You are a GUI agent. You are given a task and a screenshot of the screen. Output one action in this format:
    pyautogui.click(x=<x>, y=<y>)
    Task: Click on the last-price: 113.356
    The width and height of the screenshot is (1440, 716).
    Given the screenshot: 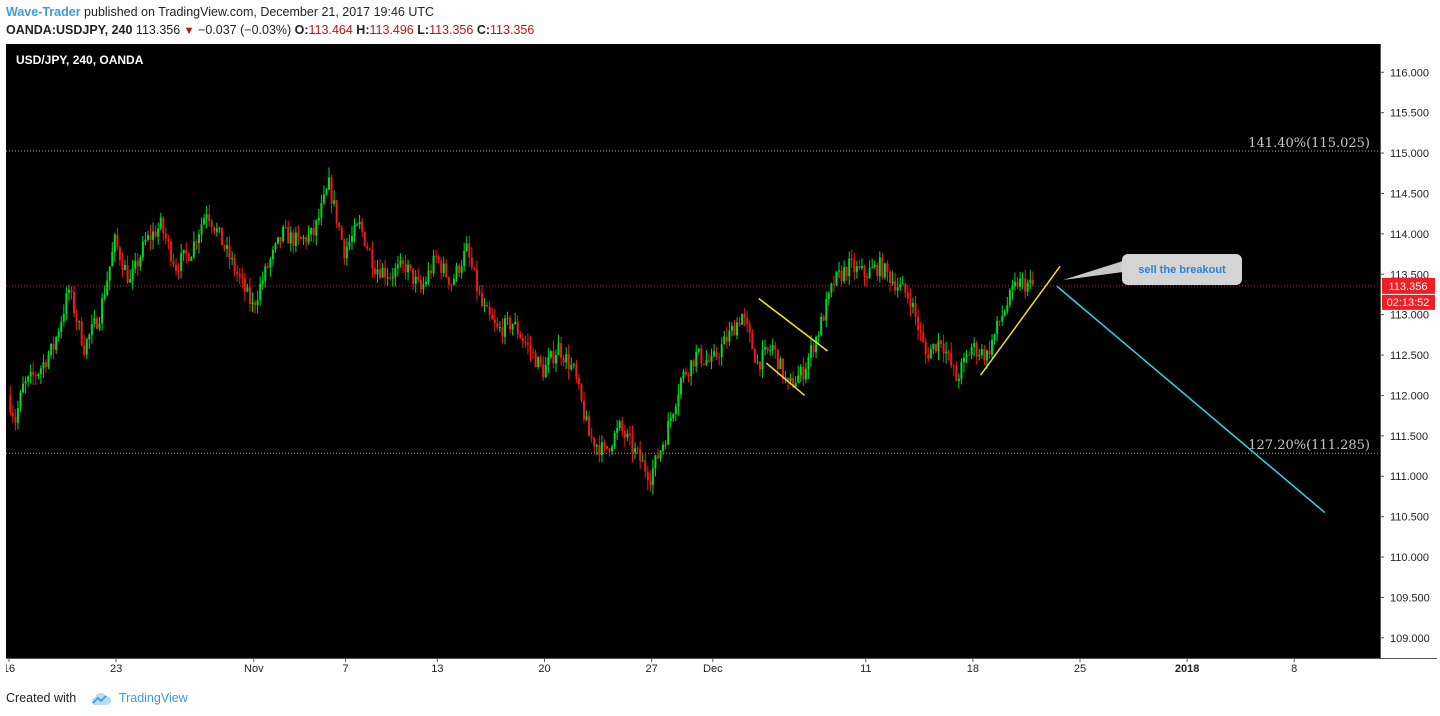 What is the action you would take?
    pyautogui.click(x=158, y=30)
    